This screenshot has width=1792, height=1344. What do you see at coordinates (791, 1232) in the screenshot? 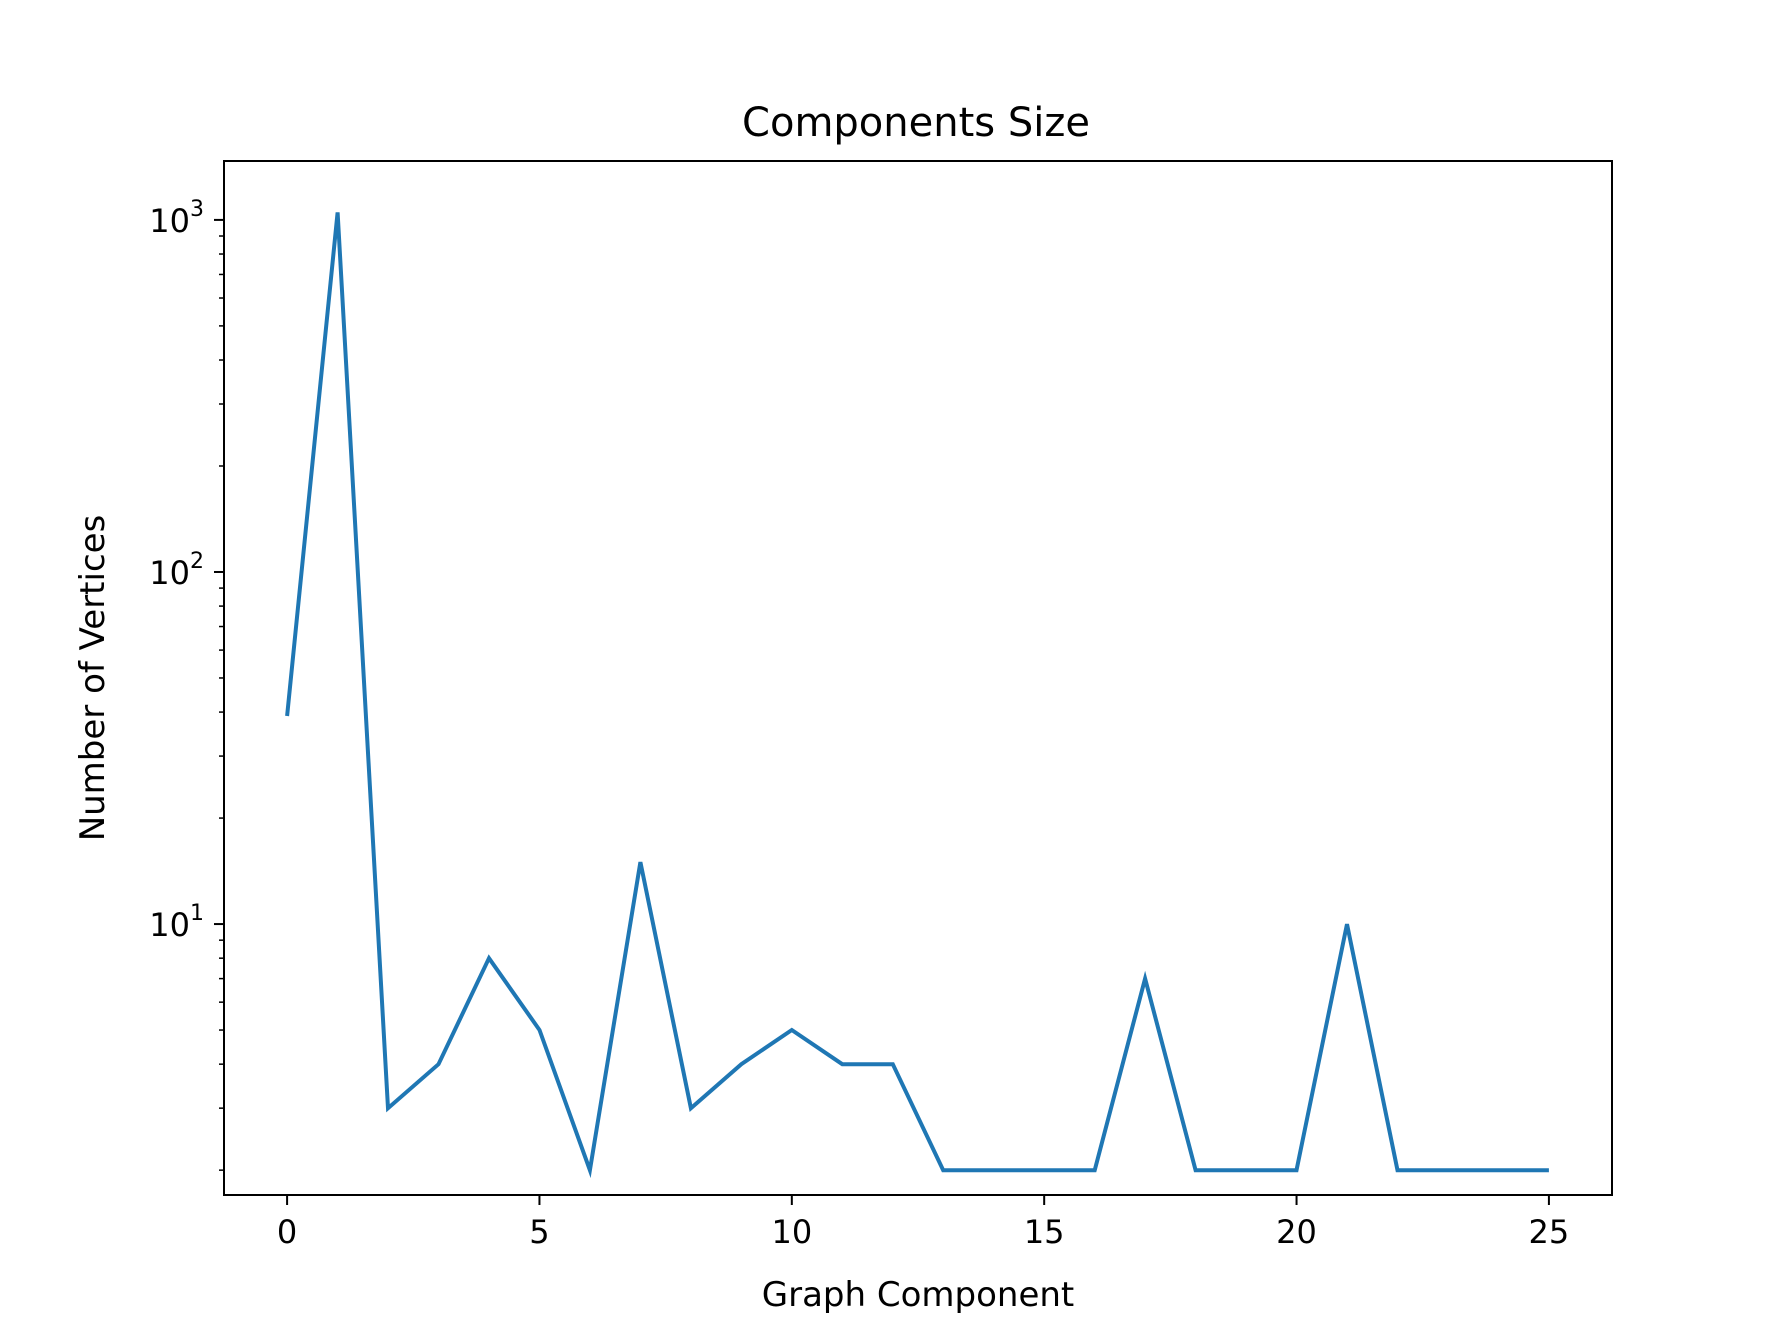
I see `x-tick-label: 10` at bounding box center [791, 1232].